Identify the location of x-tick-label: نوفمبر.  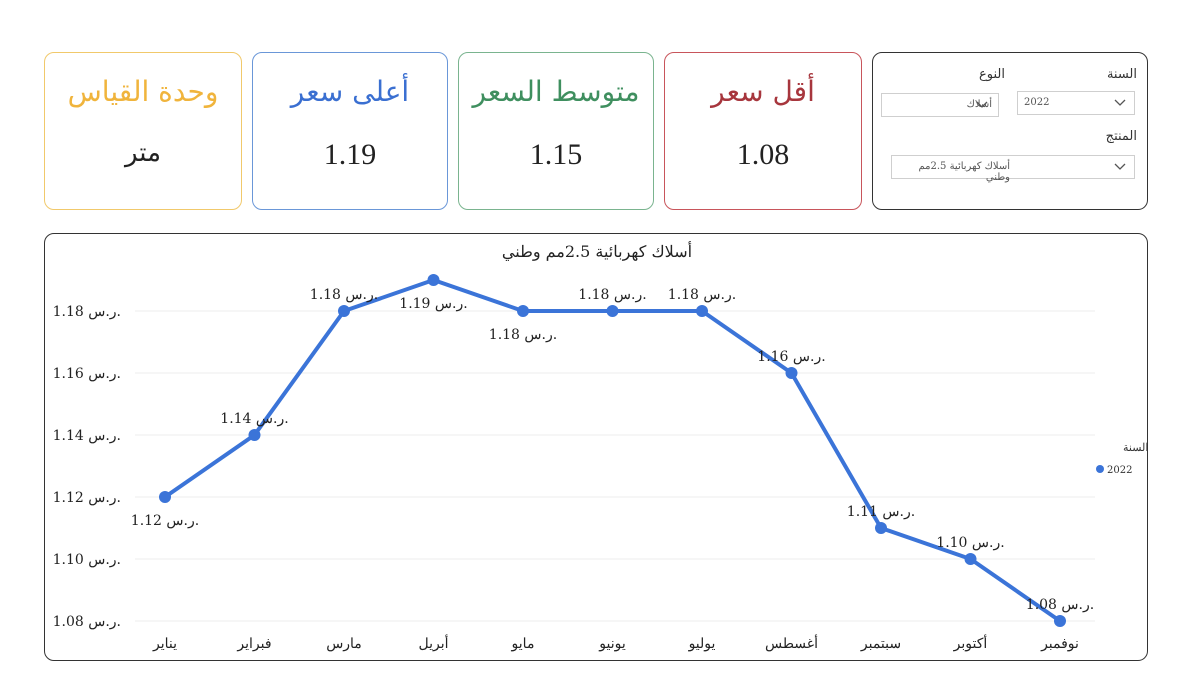
(1059, 644).